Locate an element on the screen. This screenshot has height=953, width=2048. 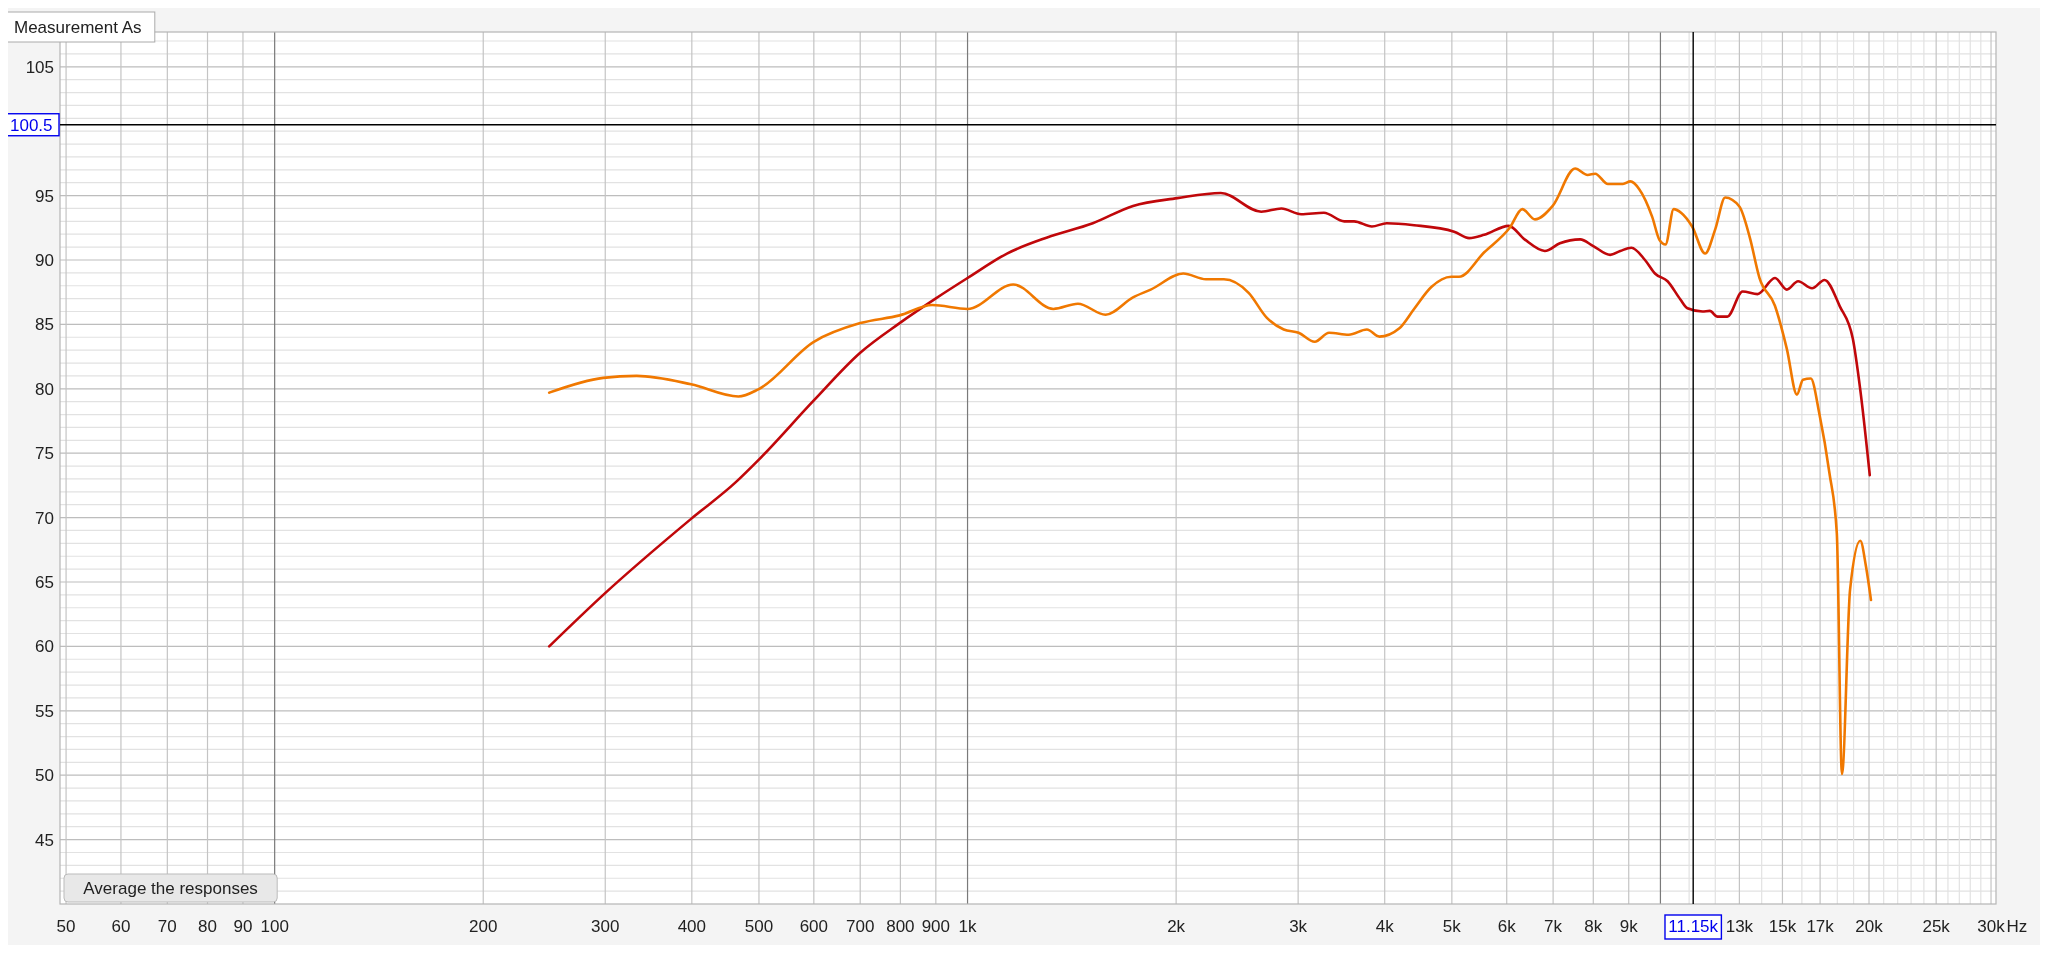
x-tick-label: 7k is located at coordinates (1553, 926).